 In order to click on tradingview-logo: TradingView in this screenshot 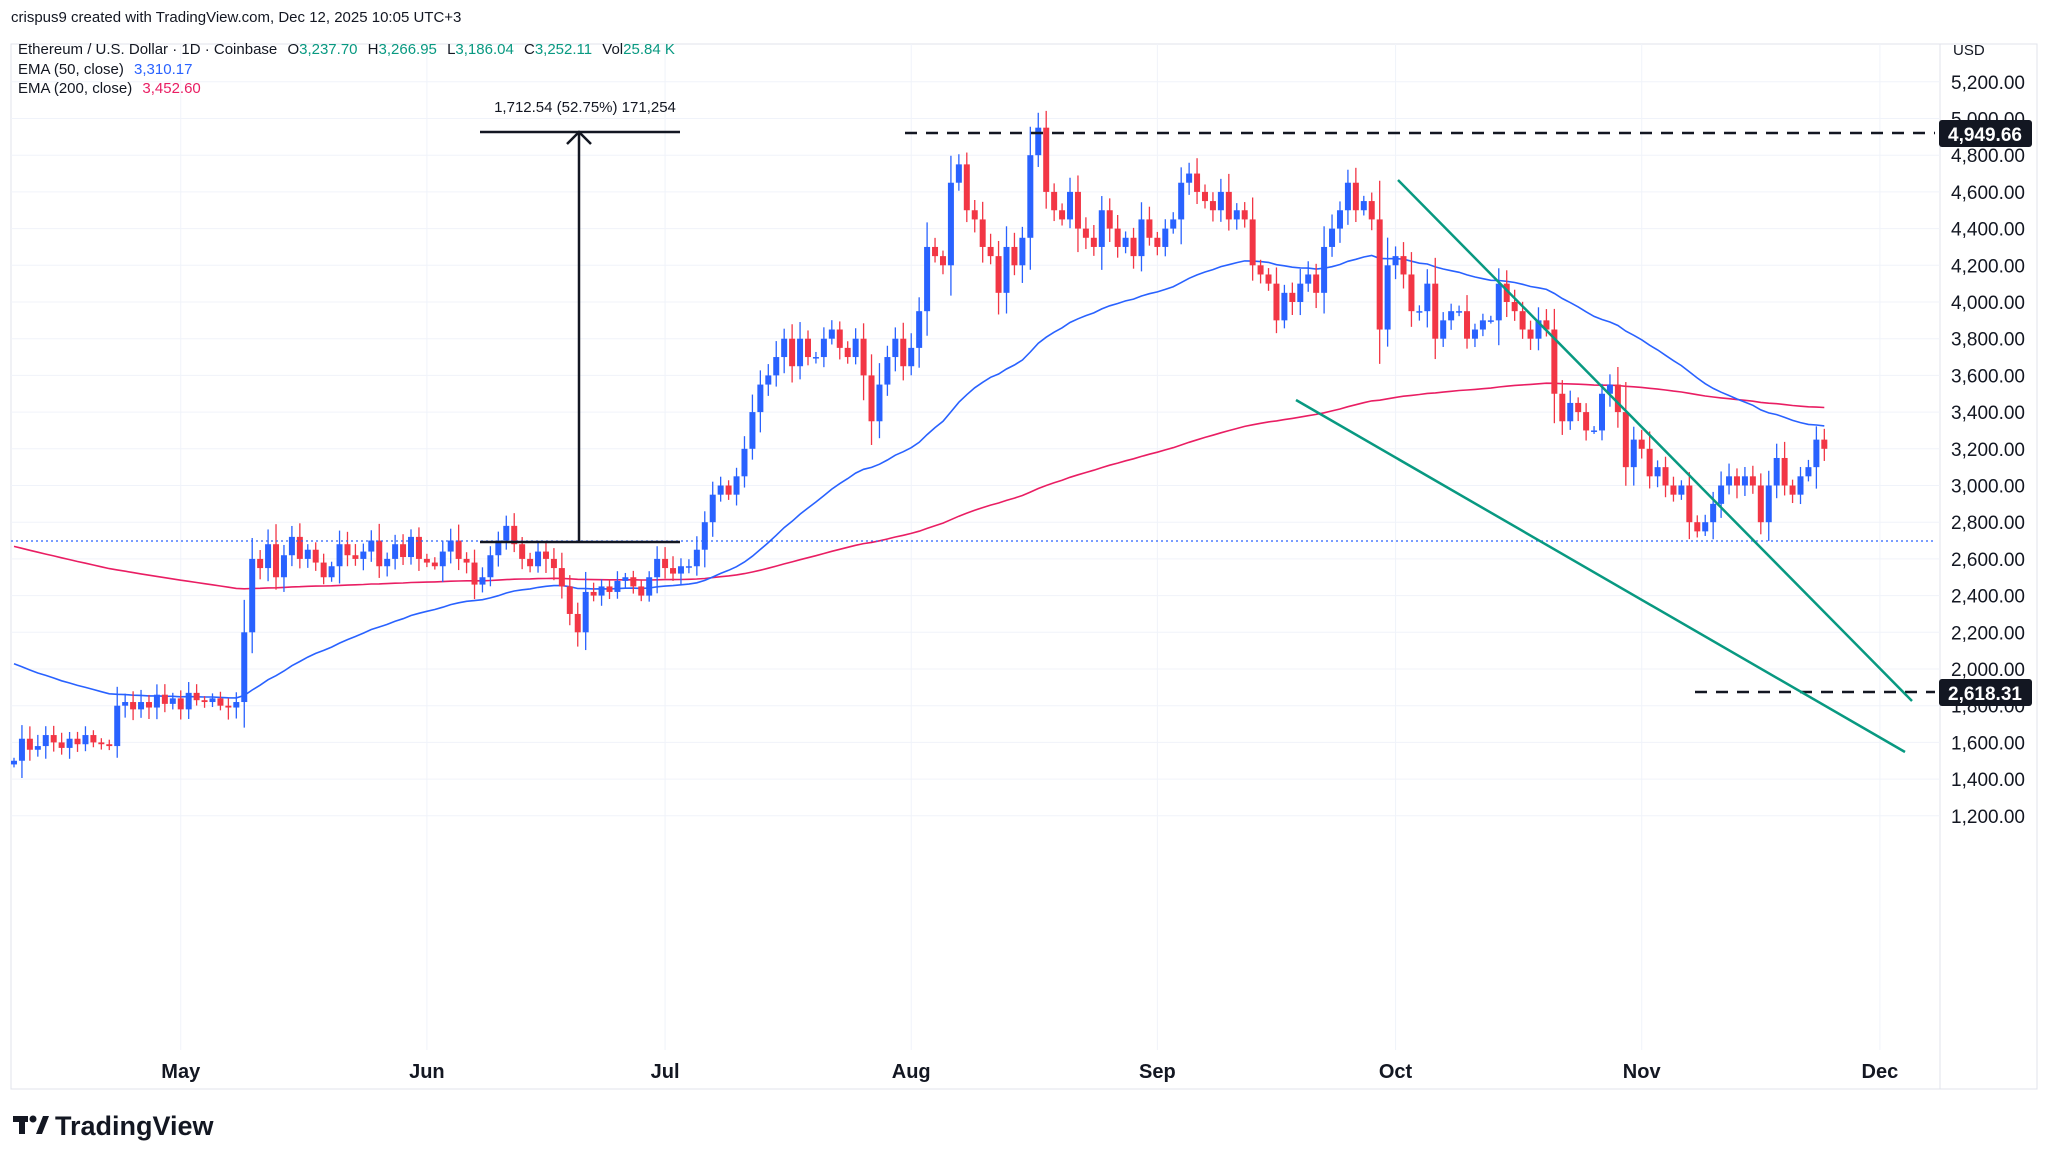, I will do `click(114, 1126)`.